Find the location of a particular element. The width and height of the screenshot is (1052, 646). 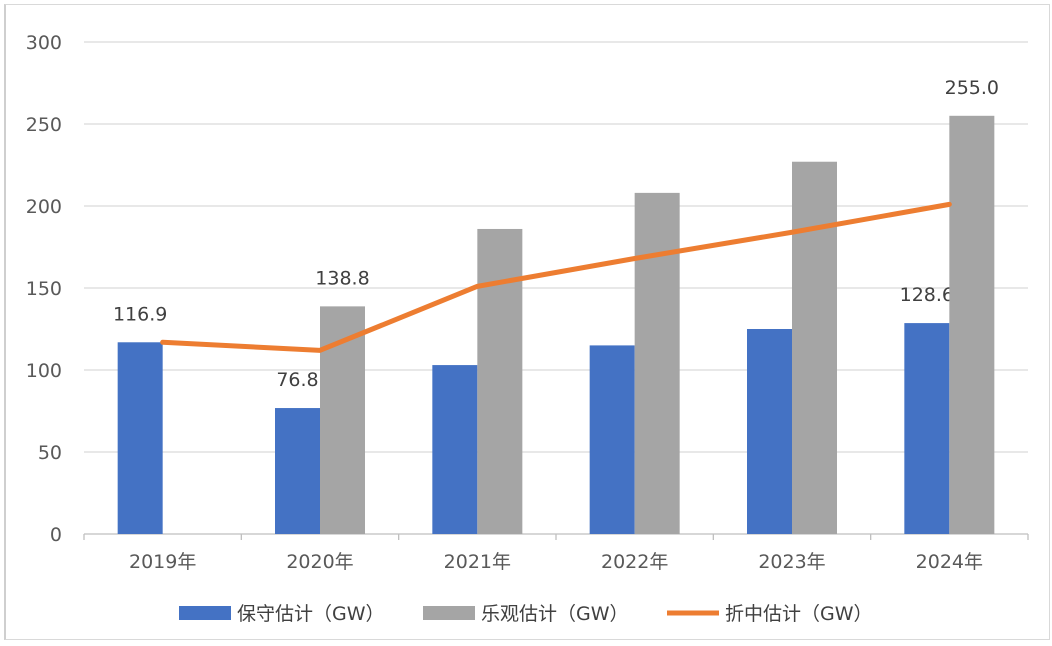

x-tick-label: 2024年 is located at coordinates (949, 562).